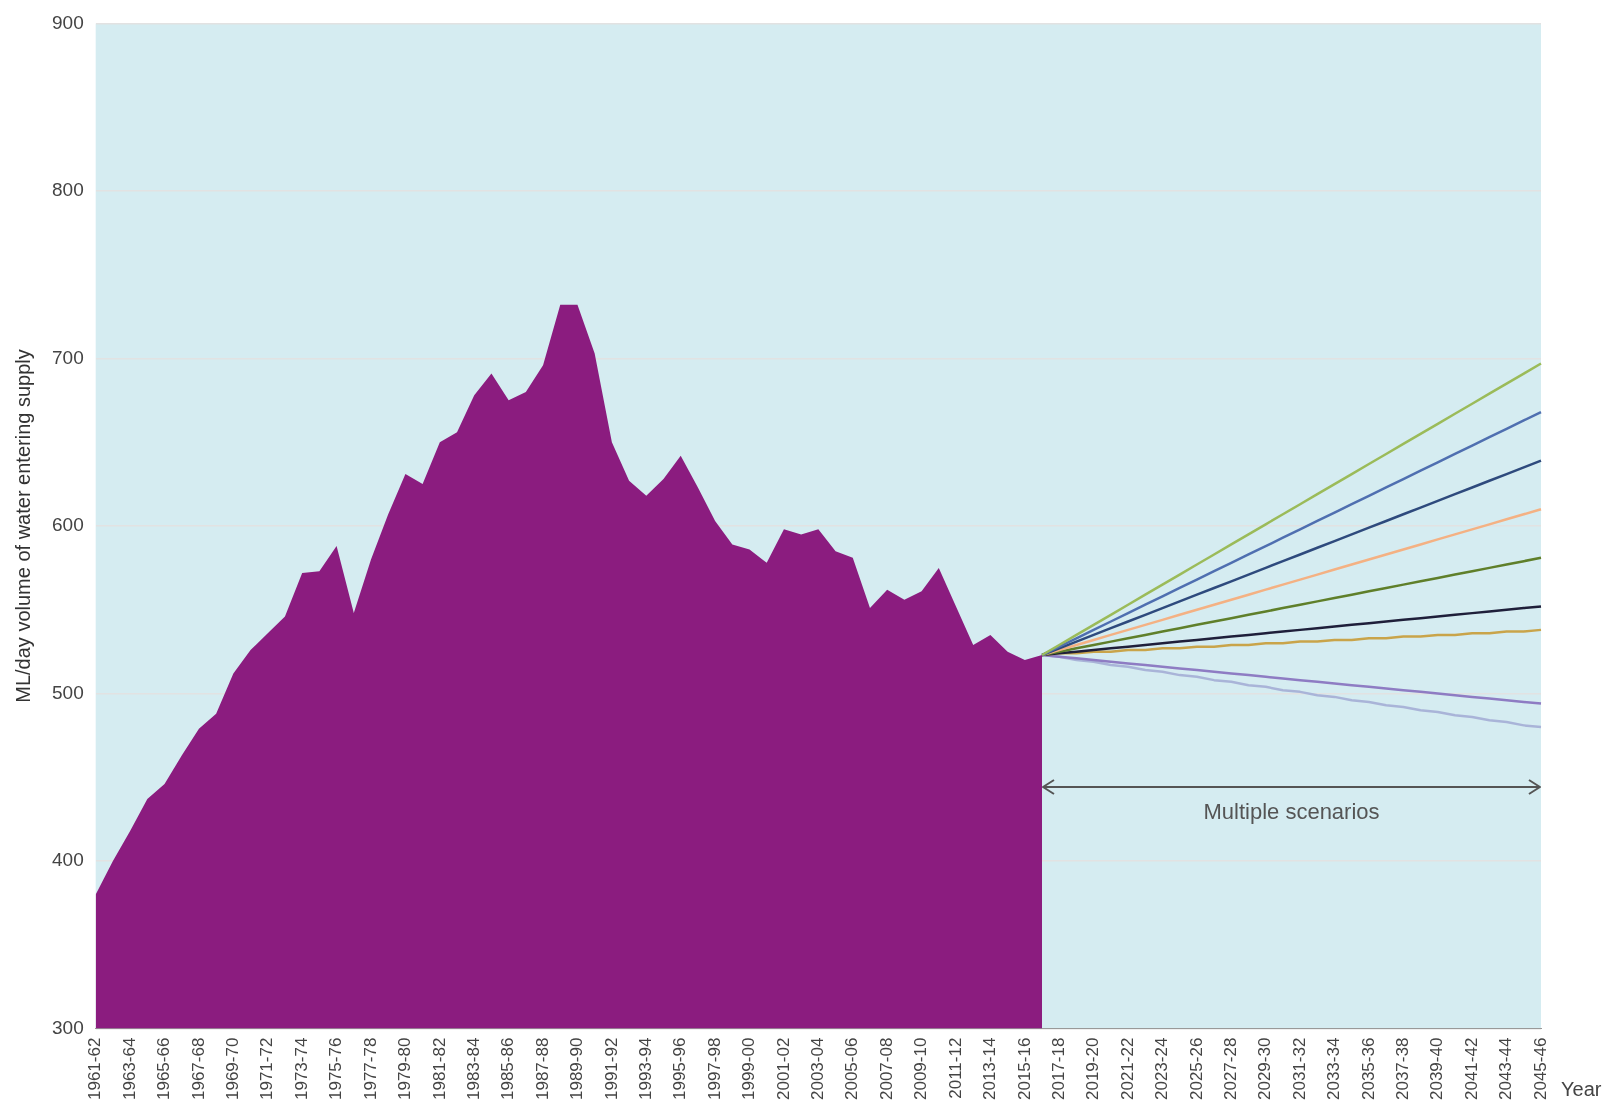  What do you see at coordinates (198, 1068) in the screenshot?
I see `x-tick-label: 1967-68` at bounding box center [198, 1068].